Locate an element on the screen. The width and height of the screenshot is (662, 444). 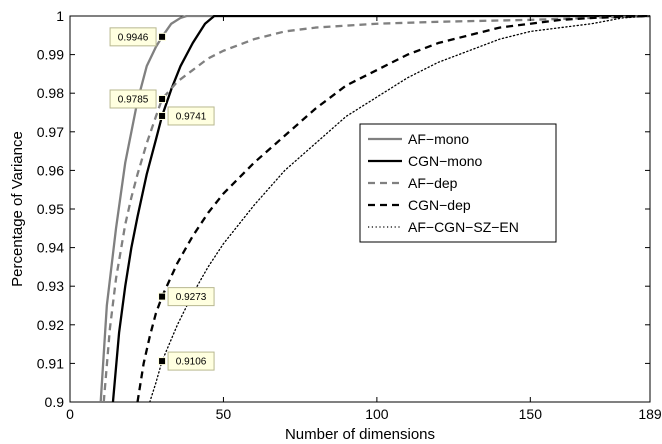
y-tick-label: 0.96 is located at coordinates (50, 170).